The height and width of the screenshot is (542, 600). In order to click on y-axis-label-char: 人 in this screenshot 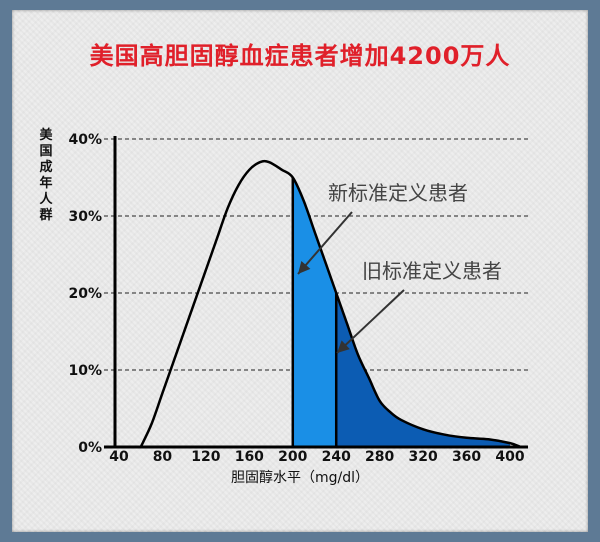, I will do `click(46, 199)`.